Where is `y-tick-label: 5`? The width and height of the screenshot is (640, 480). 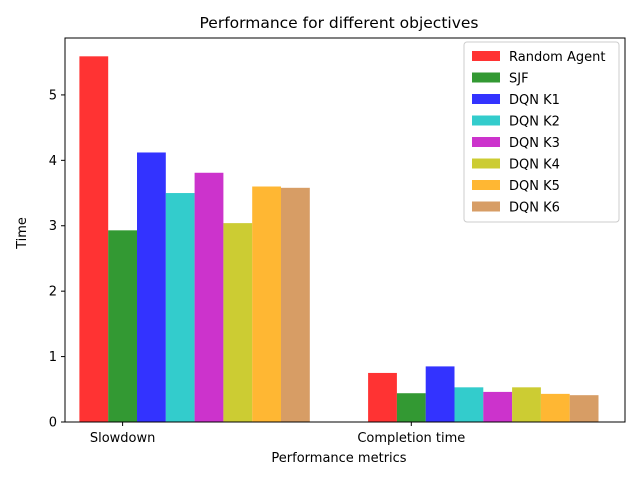 y-tick-label: 5 is located at coordinates (53, 95).